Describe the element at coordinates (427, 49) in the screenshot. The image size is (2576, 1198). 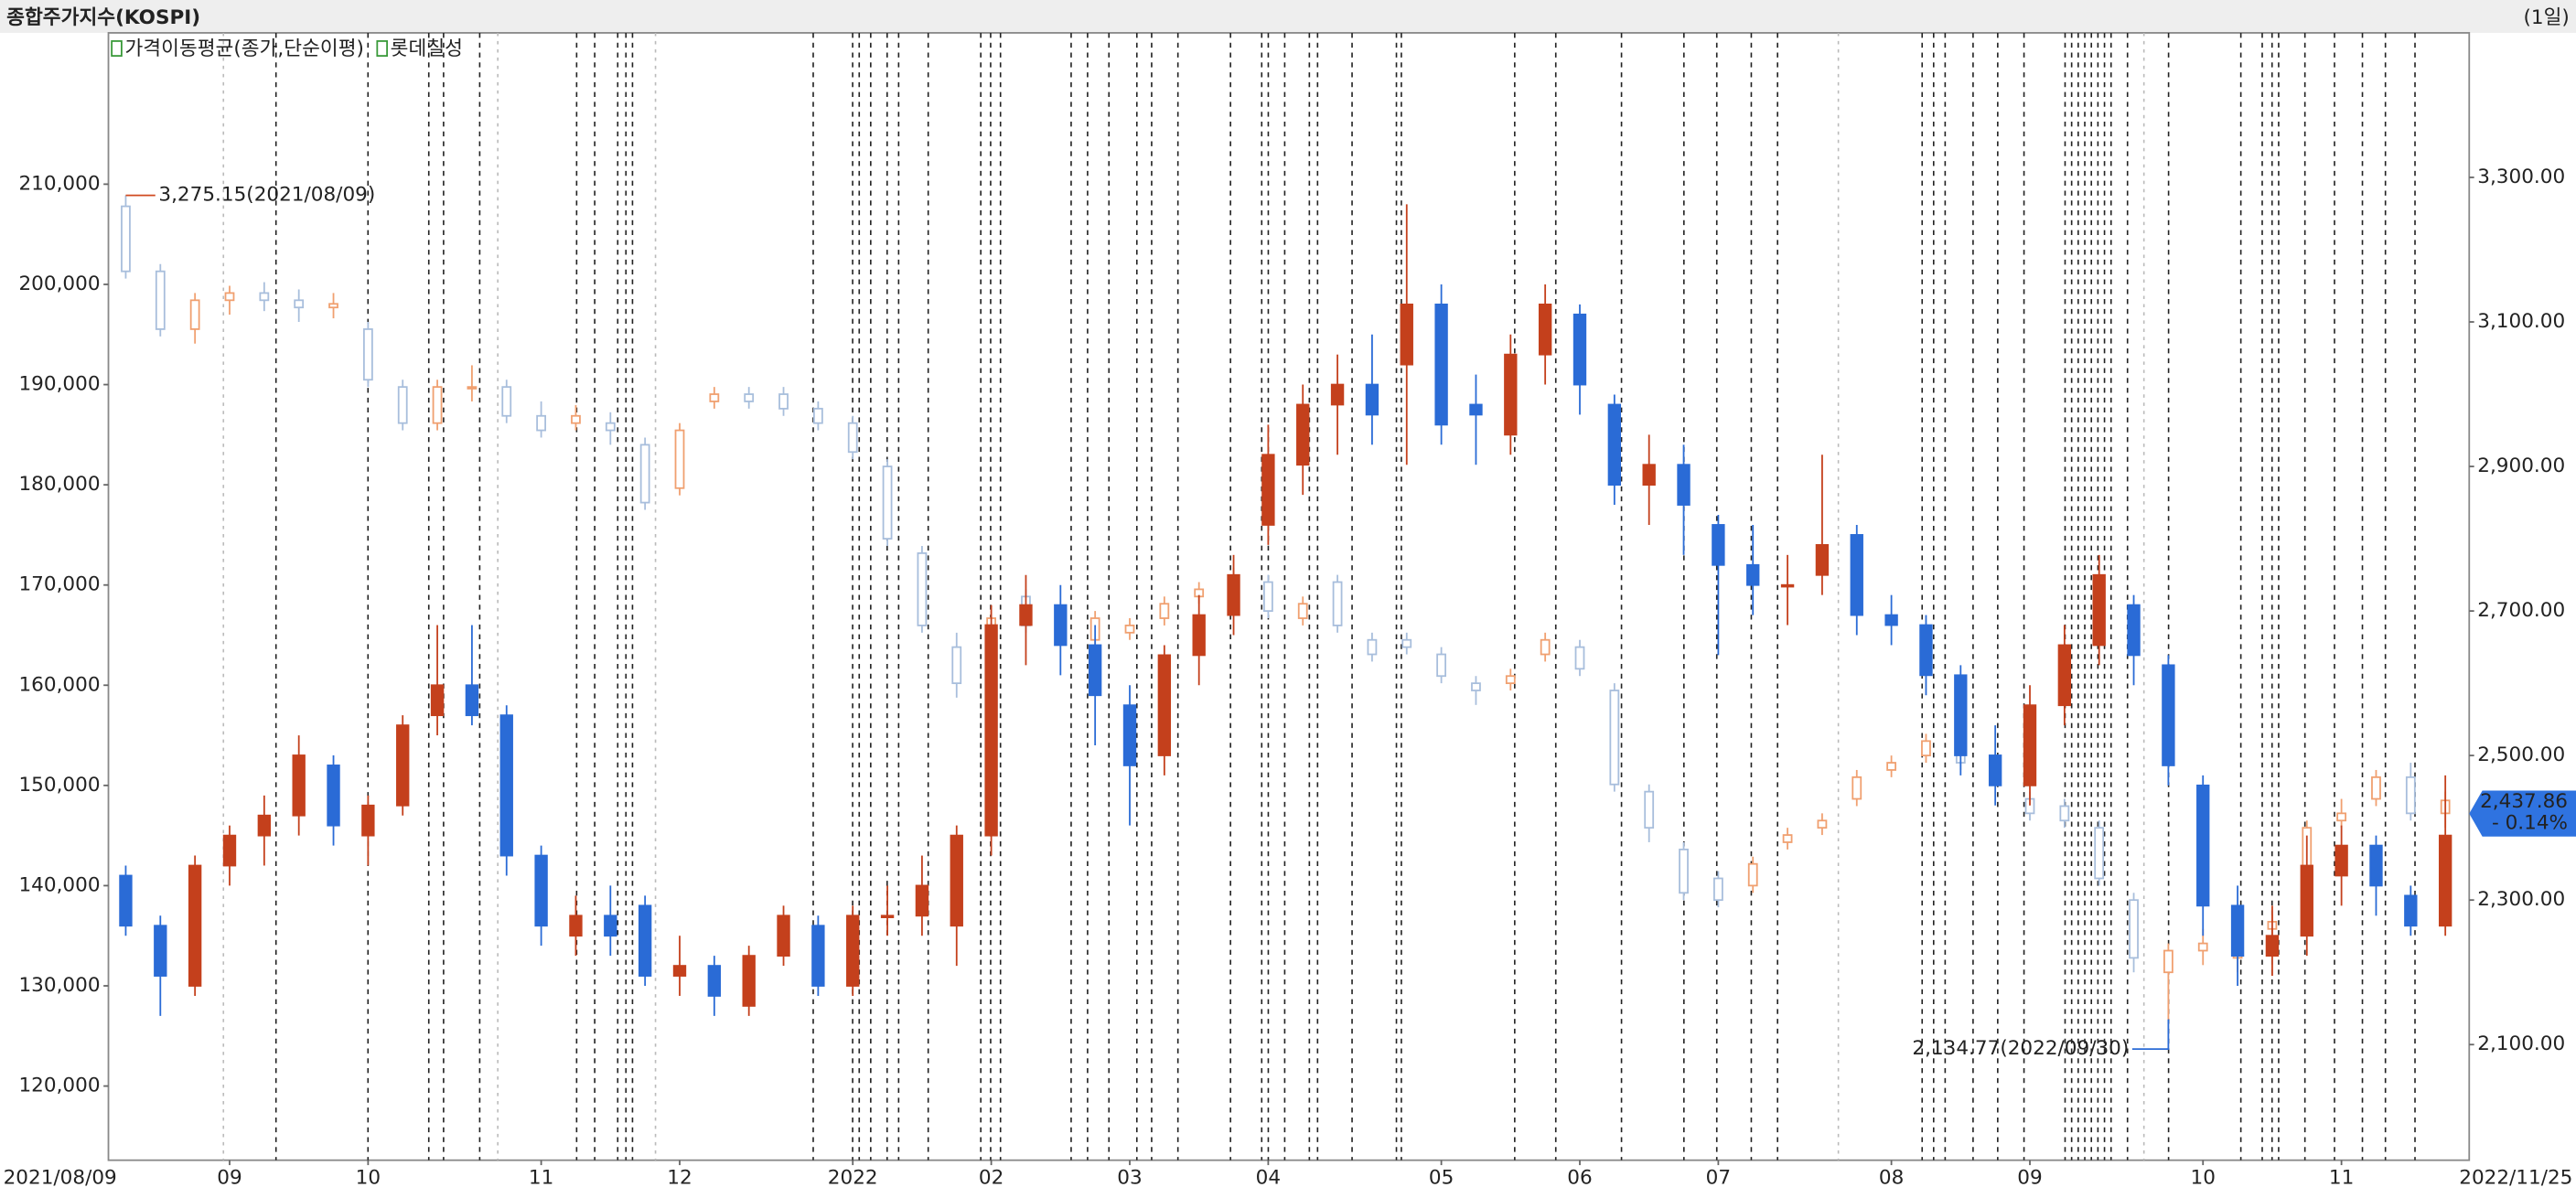
I see `legend-label: 롯데칠성` at that location.